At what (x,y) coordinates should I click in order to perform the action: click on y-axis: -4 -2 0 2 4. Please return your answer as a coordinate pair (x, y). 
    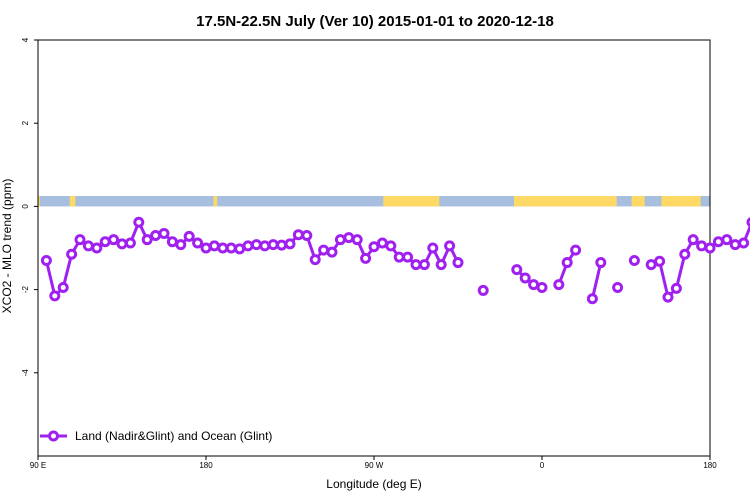
    Looking at the image, I should click on (29, 206).